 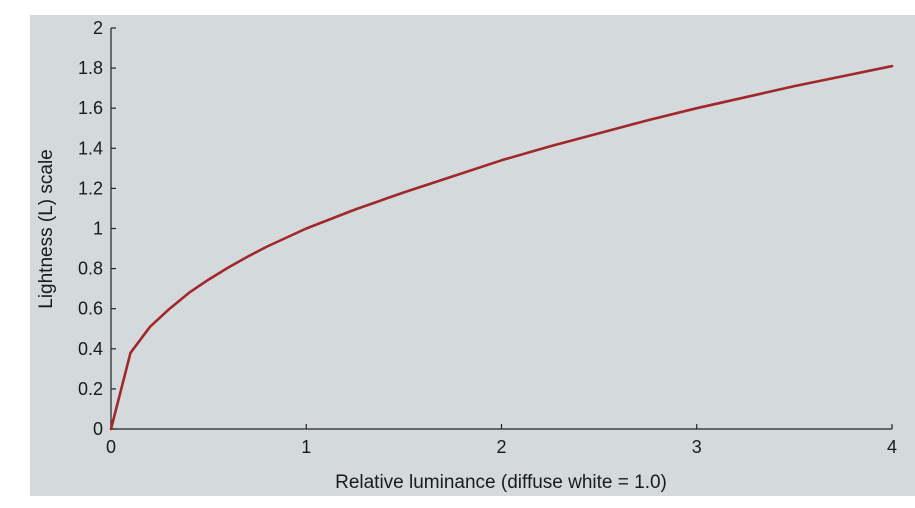 I want to click on y-tick-label: 0.8, so click(x=90, y=269).